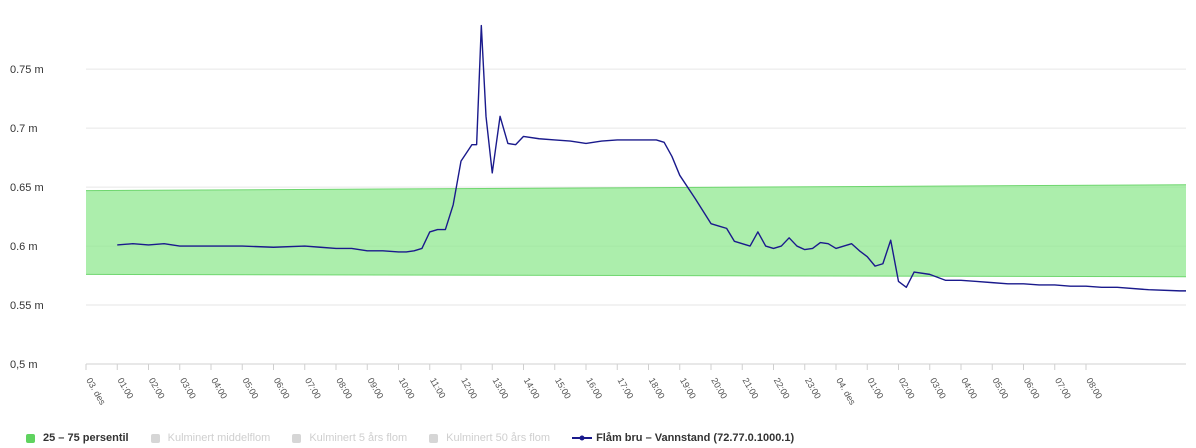 The width and height of the screenshot is (1196, 448). I want to click on legend-label: Kulminert 50 års flom, so click(498, 438).